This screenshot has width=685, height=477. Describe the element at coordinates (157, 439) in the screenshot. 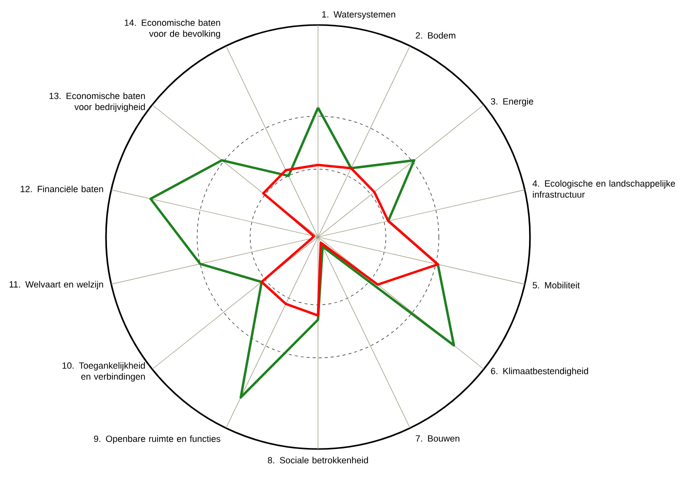

I see `spoke-label: 9. Openbare ruimte en functies` at that location.